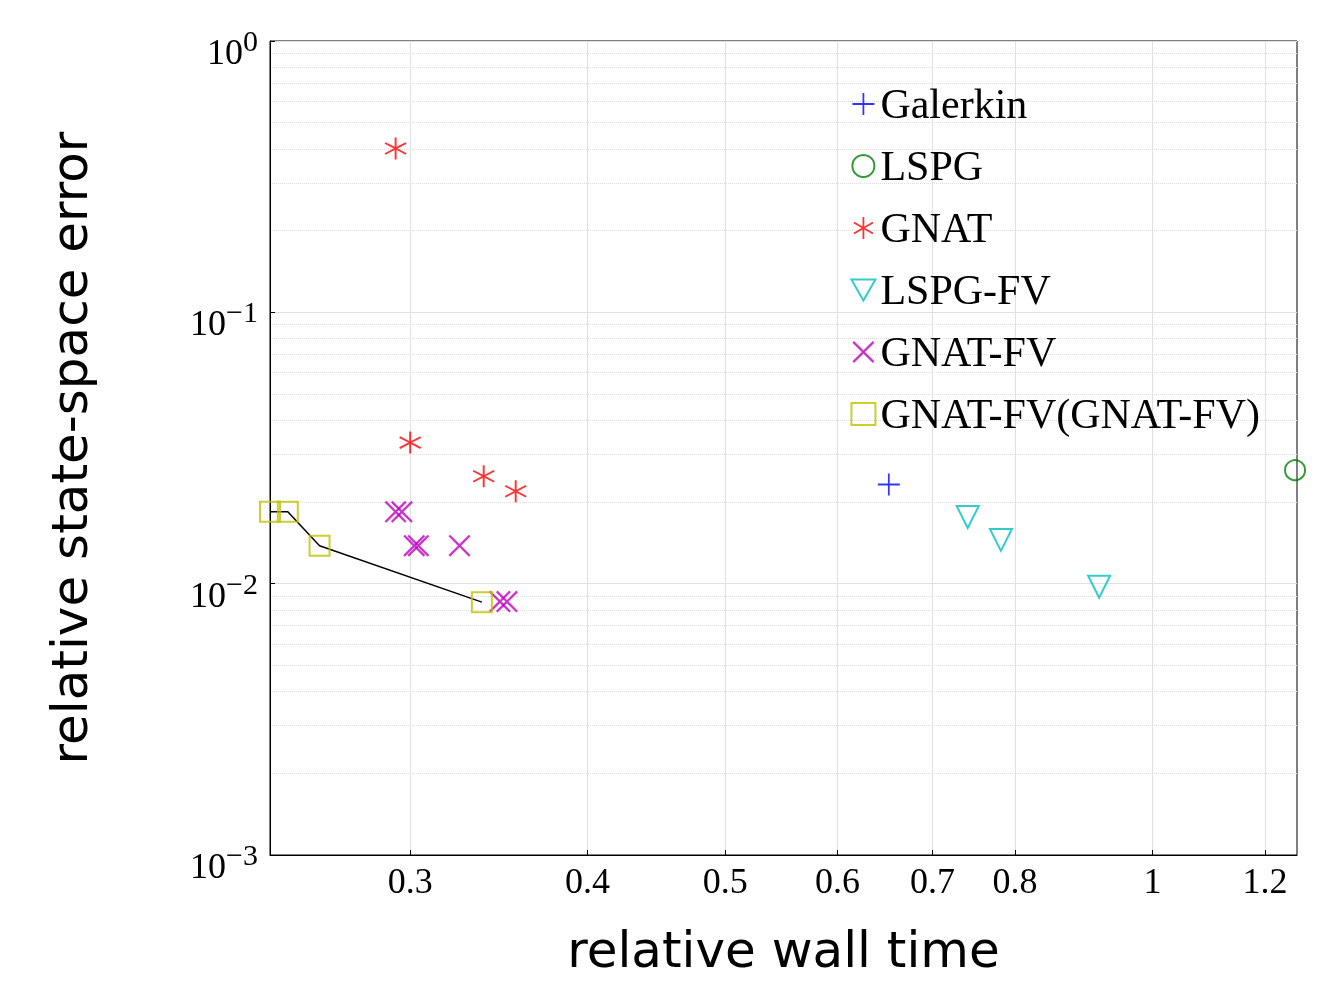 Image resolution: width=1333 pixels, height=988 pixels. What do you see at coordinates (1152, 881) in the screenshot?
I see `x-tick-label: 1` at bounding box center [1152, 881].